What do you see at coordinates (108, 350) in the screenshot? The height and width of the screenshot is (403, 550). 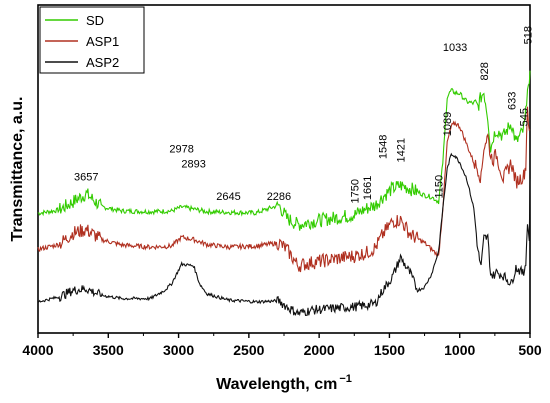 I see `x-tick-label: 3500` at bounding box center [108, 350].